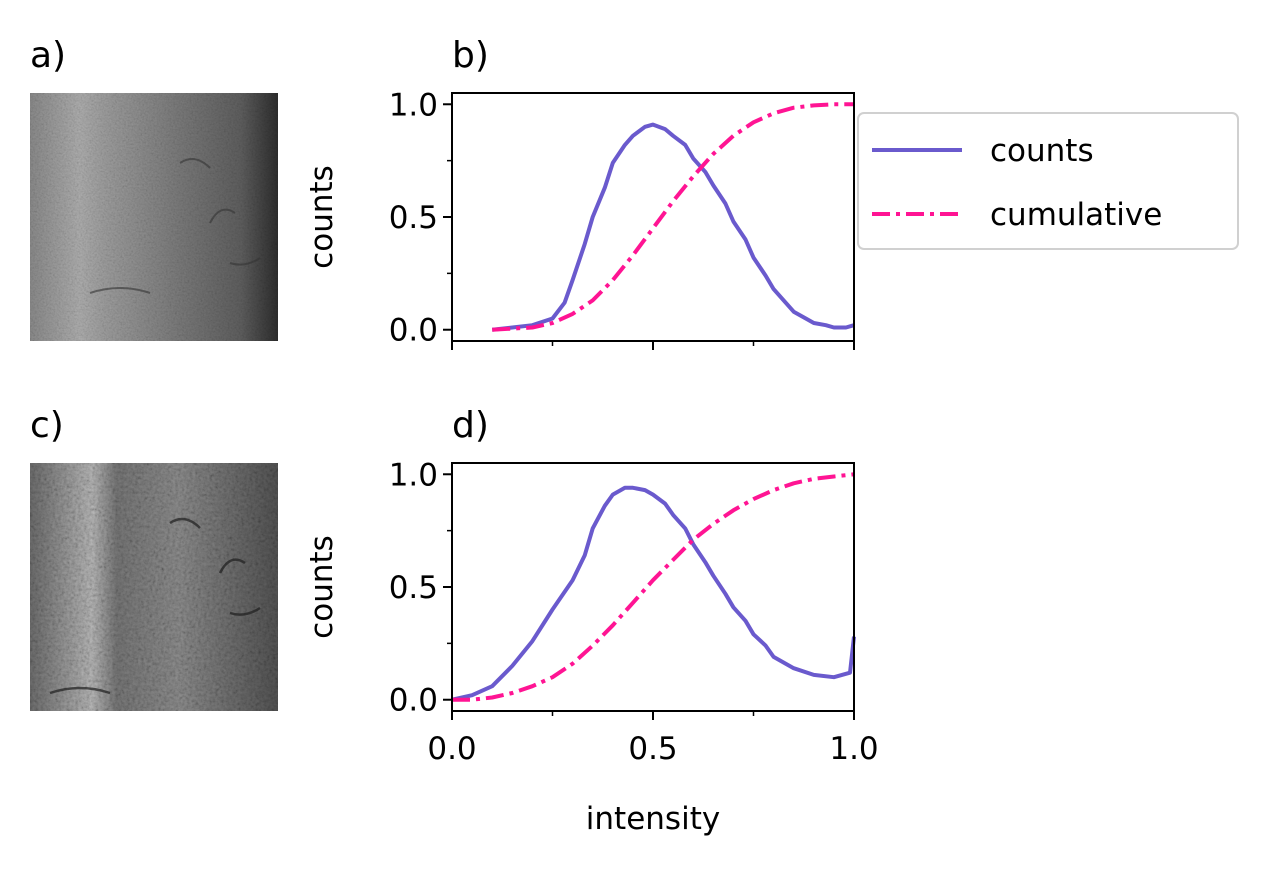 This screenshot has width=1268, height=870. I want to click on panel-label-a: a), so click(48, 55).